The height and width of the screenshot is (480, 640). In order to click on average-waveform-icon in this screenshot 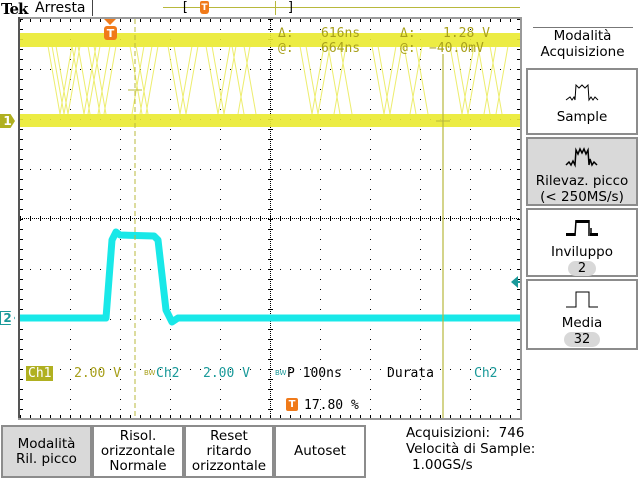, I will do `click(582, 299)`.